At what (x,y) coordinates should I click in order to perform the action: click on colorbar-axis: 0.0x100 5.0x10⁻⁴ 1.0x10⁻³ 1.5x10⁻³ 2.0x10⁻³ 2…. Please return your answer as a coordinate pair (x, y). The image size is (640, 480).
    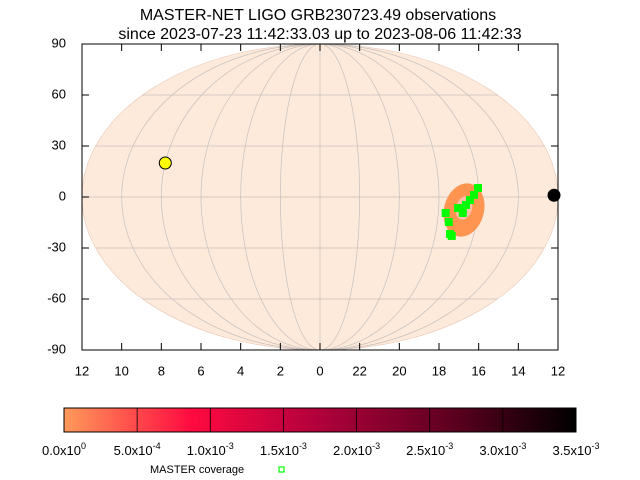
    Looking at the image, I should click on (321, 433).